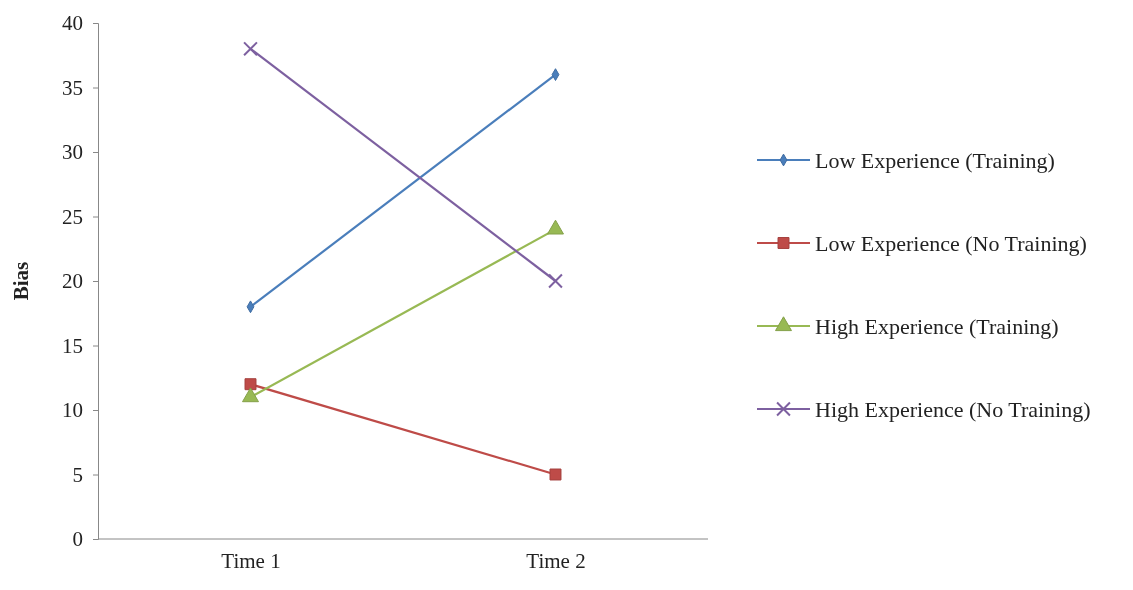  What do you see at coordinates (77, 539) in the screenshot?
I see `y-tick-label: 0` at bounding box center [77, 539].